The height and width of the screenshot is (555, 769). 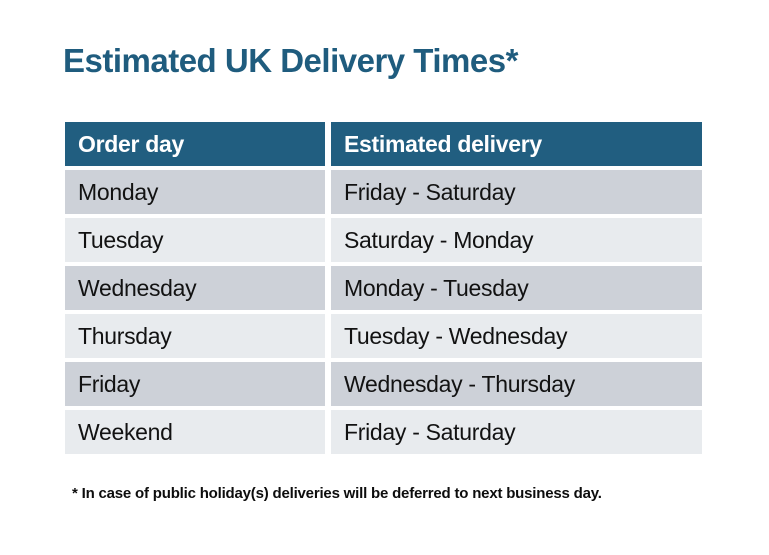 I want to click on cell-order-day: Friday, so click(x=195, y=384).